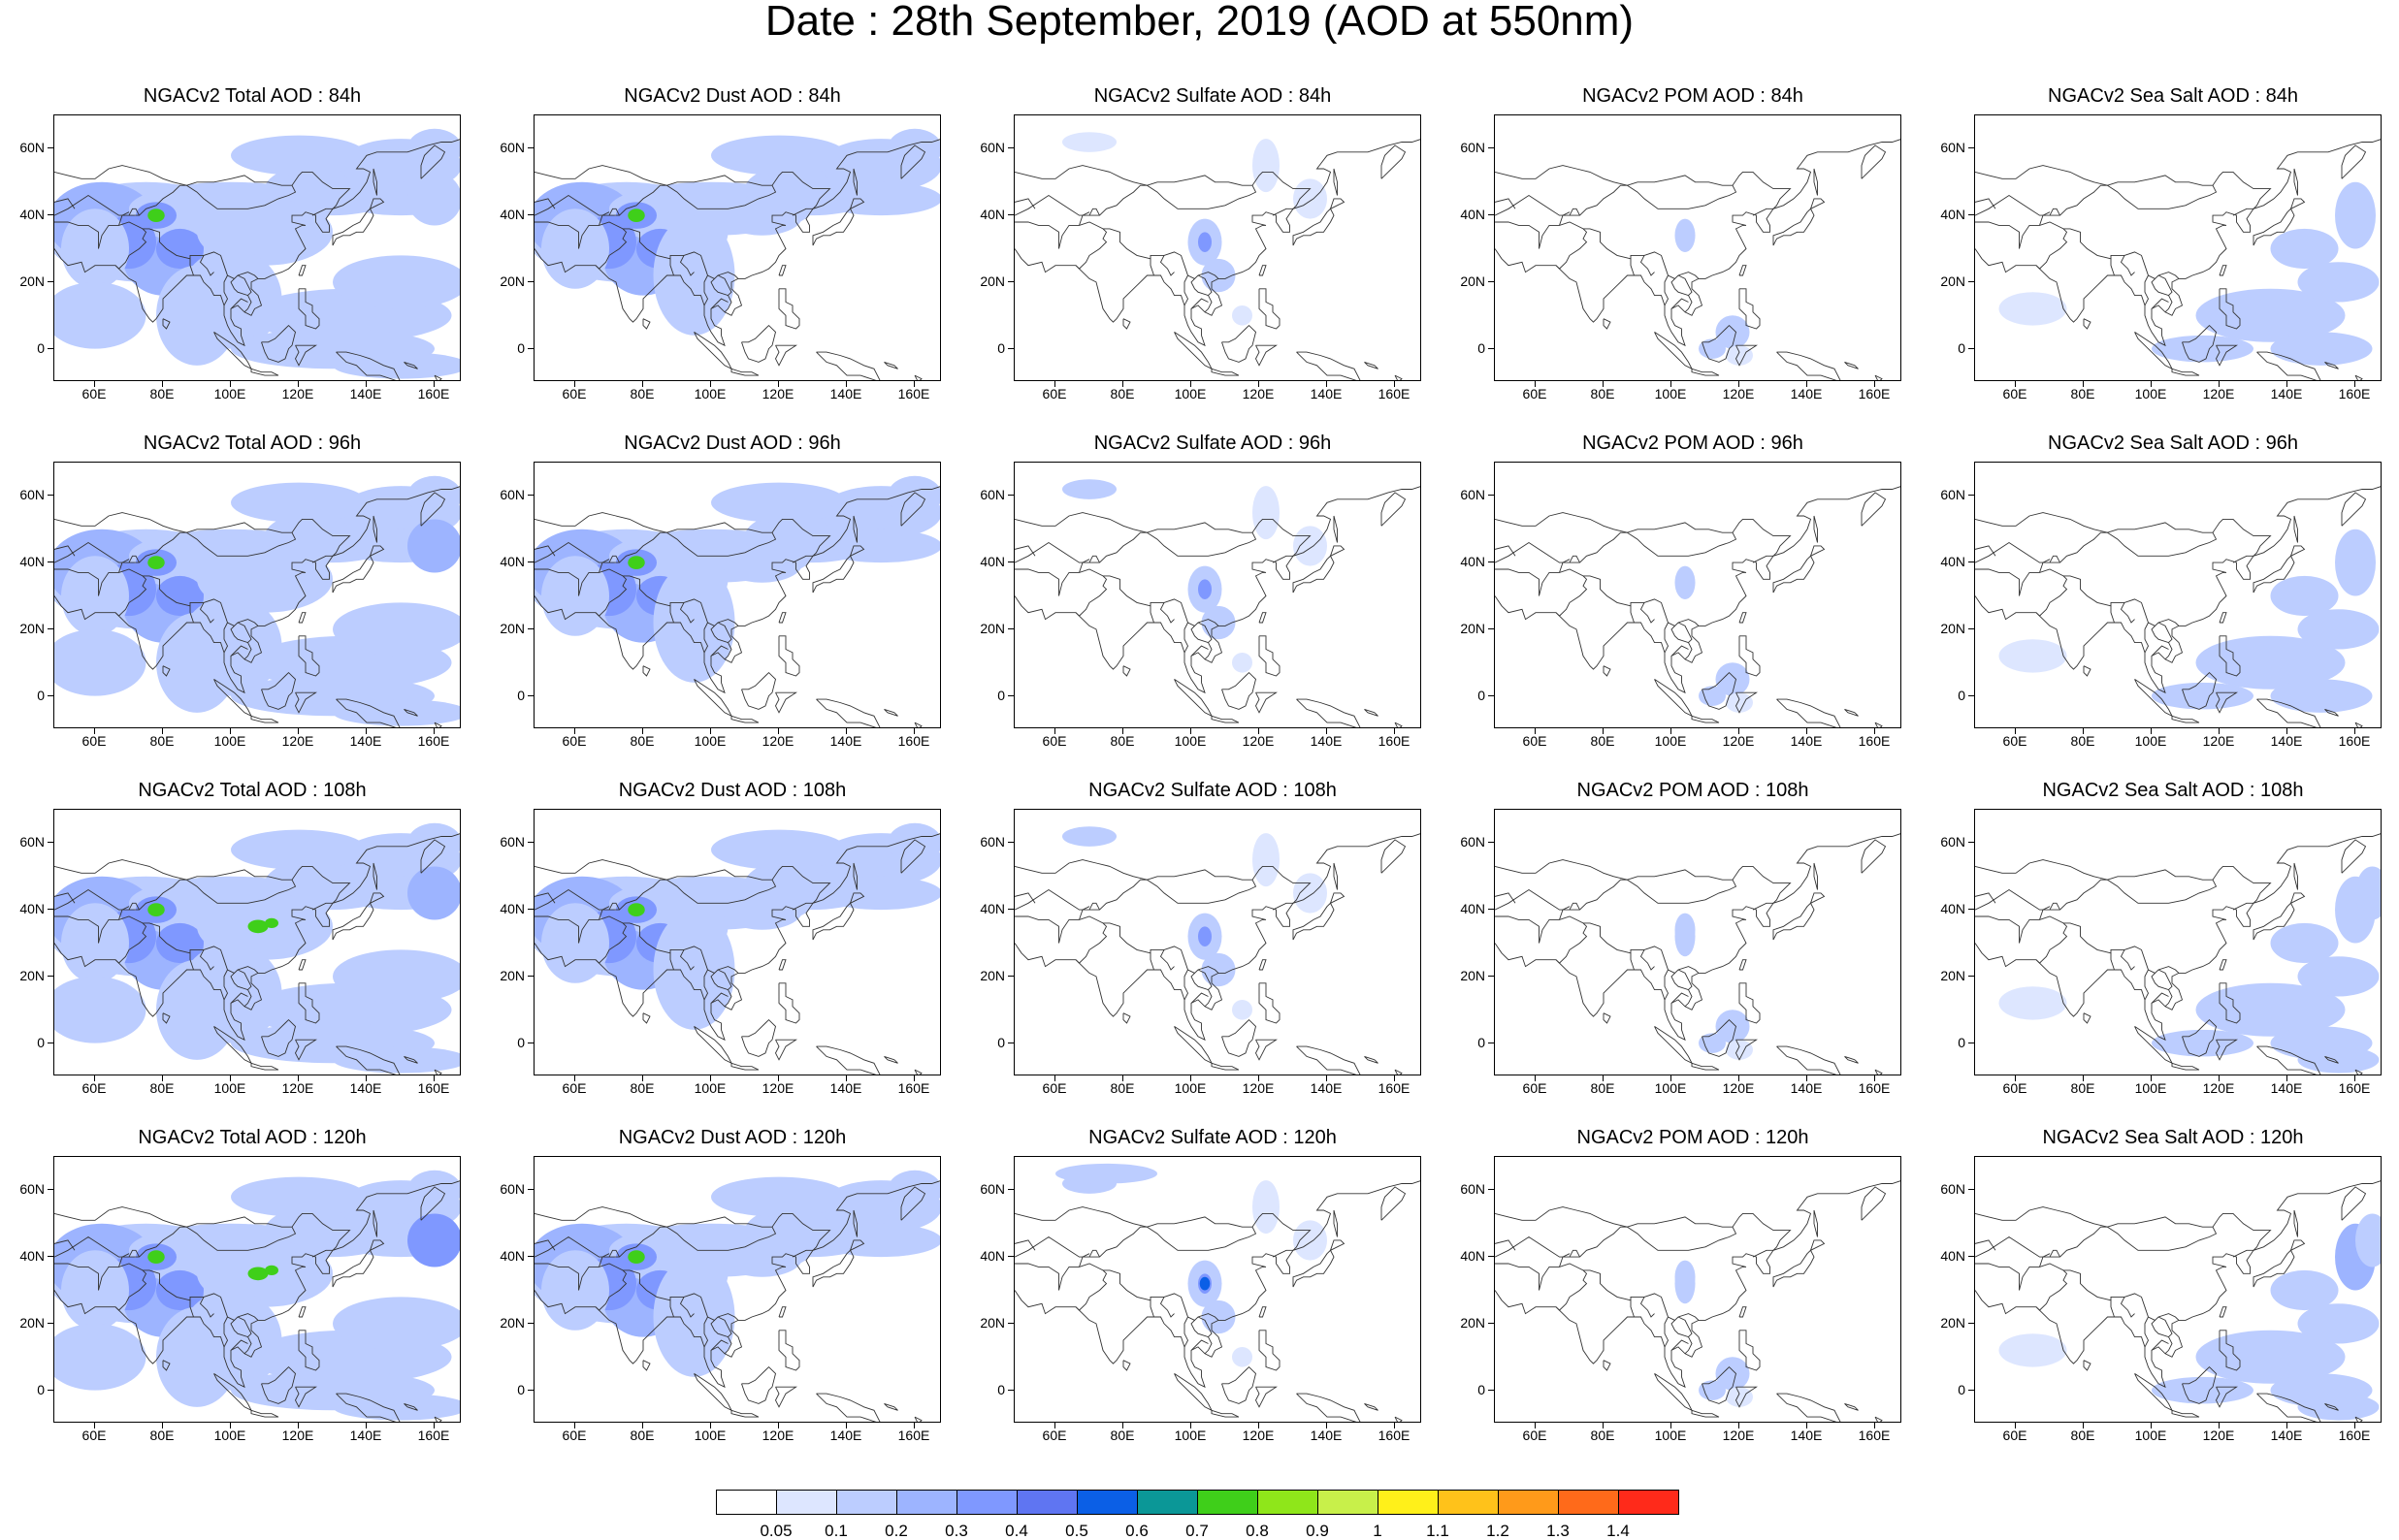  What do you see at coordinates (2173, 790) in the screenshot?
I see `panel-title: NGACv2 Sea Salt AOD : 108h` at bounding box center [2173, 790].